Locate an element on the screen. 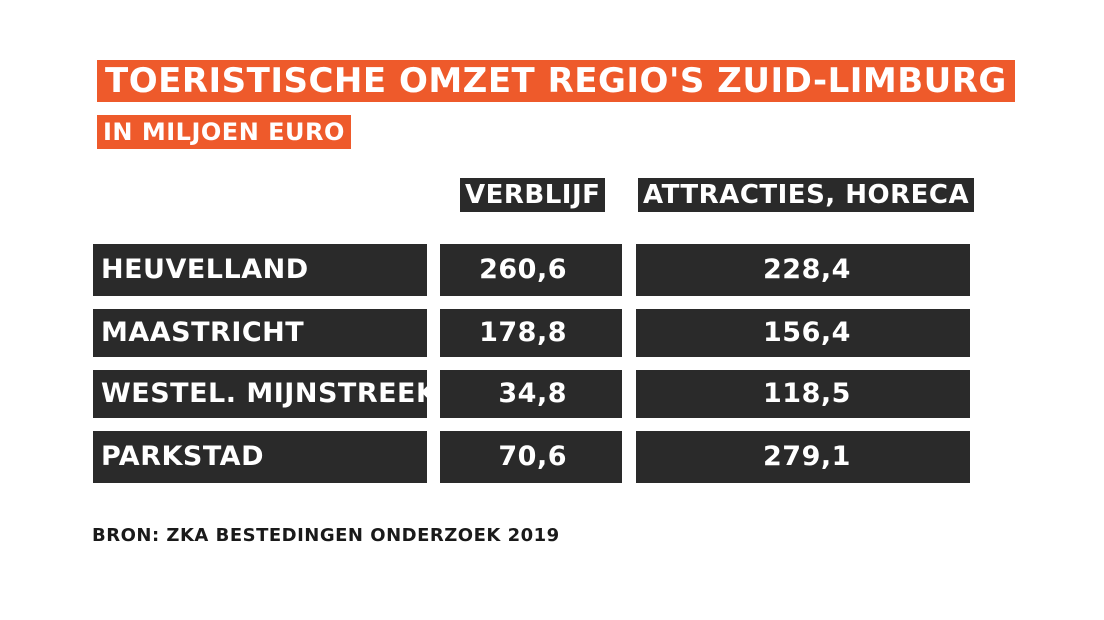  title-block: TOERISTISCHE OMZET REGIO'S ZUID-LIMBURG is located at coordinates (556, 81).